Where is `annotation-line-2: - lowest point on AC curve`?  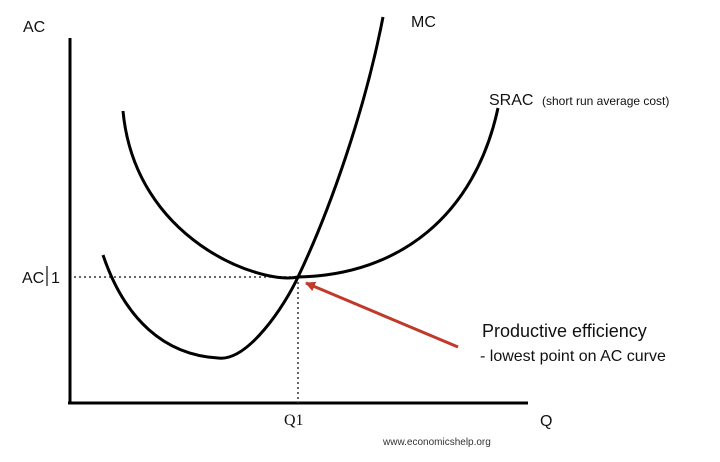
annotation-line-2: - lowest point on AC curve is located at coordinates (573, 356).